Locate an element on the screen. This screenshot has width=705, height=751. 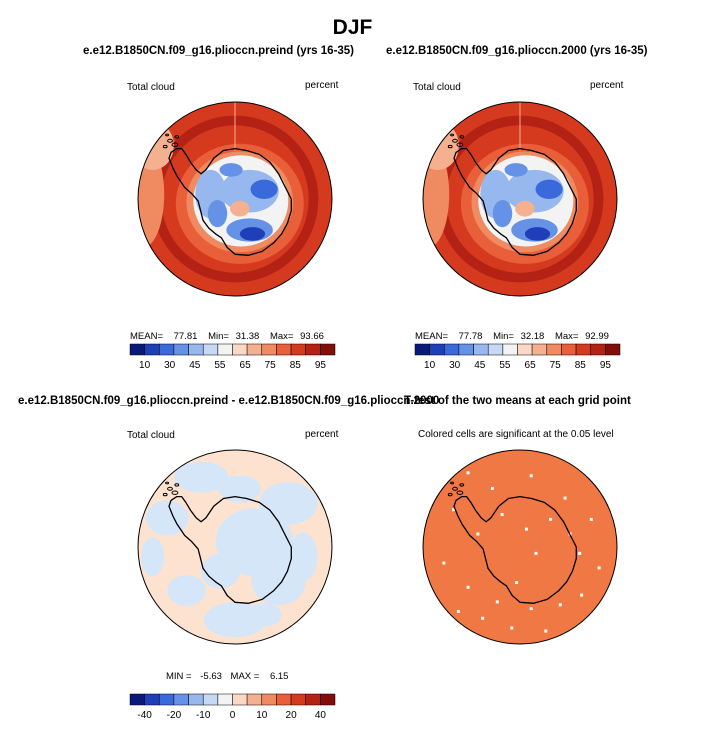
panel2-stats: MEAN= 77.78 Min= 32.18 Max= 92.99 is located at coordinates (512, 336).